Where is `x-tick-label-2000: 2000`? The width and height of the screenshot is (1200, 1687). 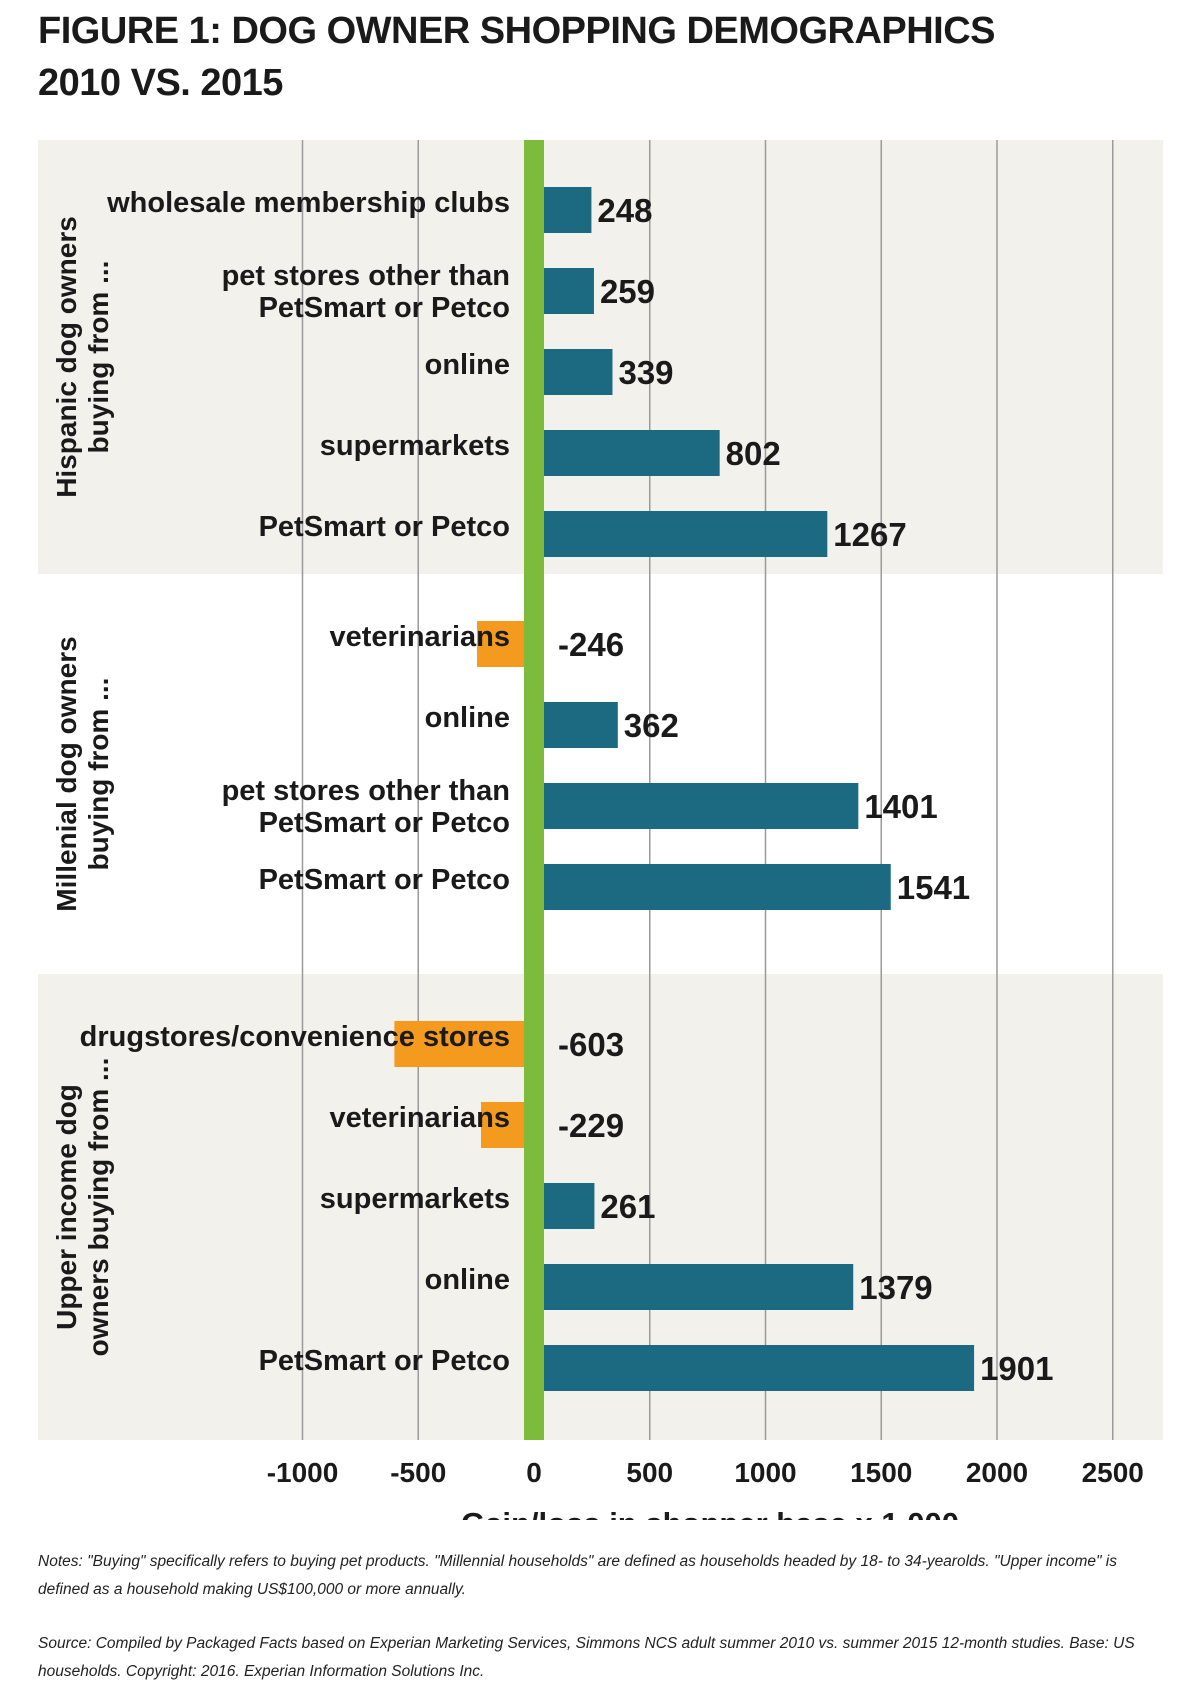
x-tick-label-2000: 2000 is located at coordinates (997, 1472).